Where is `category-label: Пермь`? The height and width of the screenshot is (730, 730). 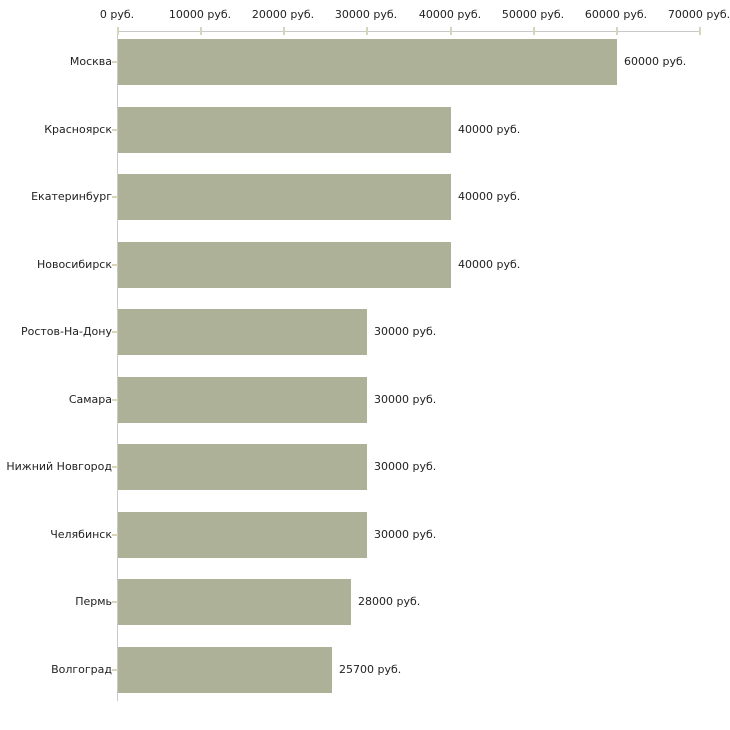 category-label: Пермь is located at coordinates (93, 601).